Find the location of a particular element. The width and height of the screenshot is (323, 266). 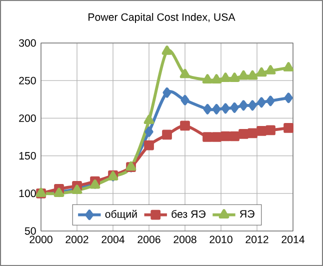

y-tick-label: 250 is located at coordinates (27, 80).